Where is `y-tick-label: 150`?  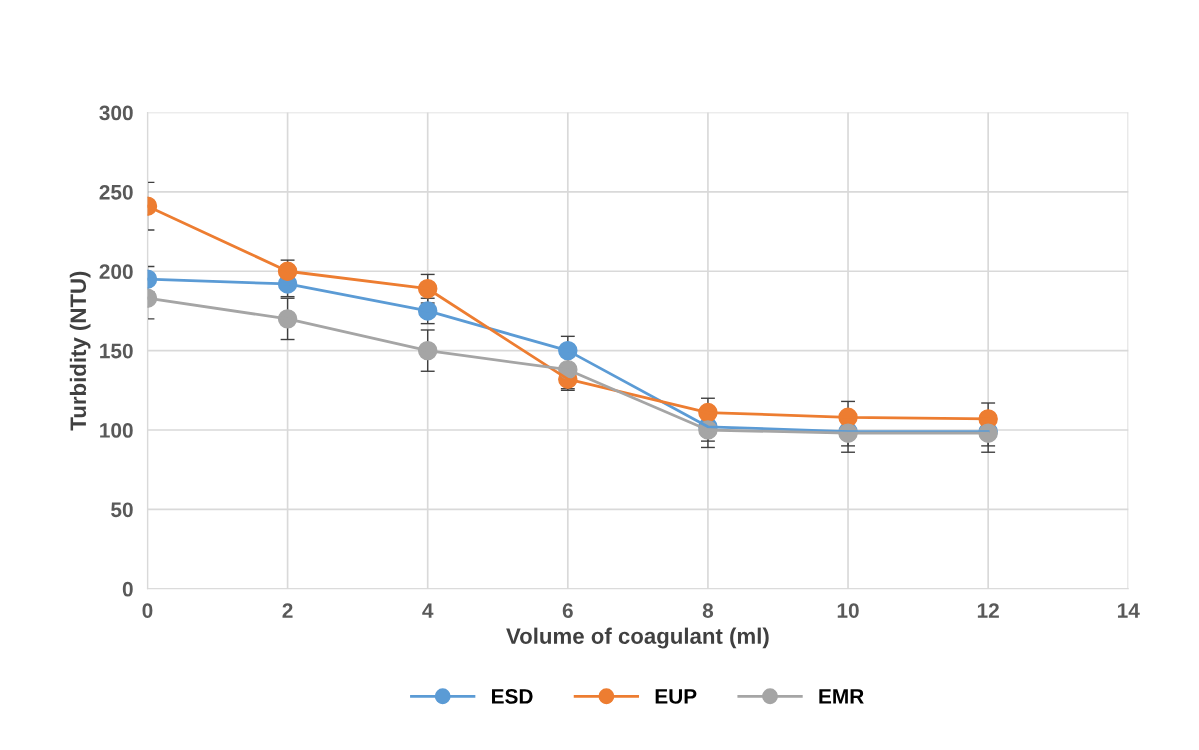
y-tick-label: 150 is located at coordinates (116, 351).